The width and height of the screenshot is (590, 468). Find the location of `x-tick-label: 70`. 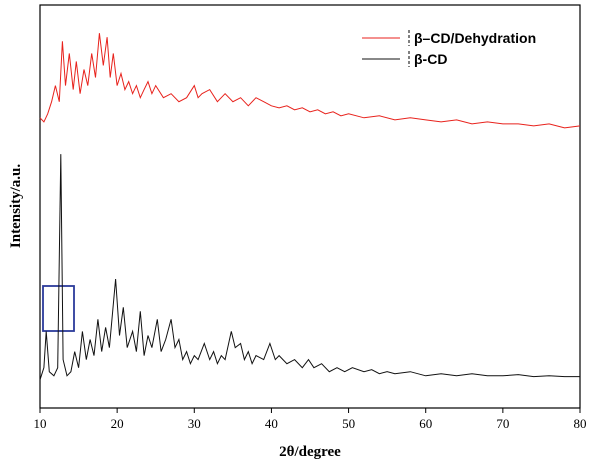

x-tick-label: 70 is located at coordinates (502, 423).